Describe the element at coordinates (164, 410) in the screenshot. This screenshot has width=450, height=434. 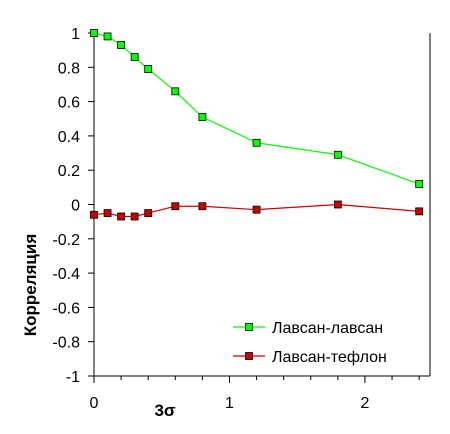
I see `x-axis-title: 3σ` at that location.